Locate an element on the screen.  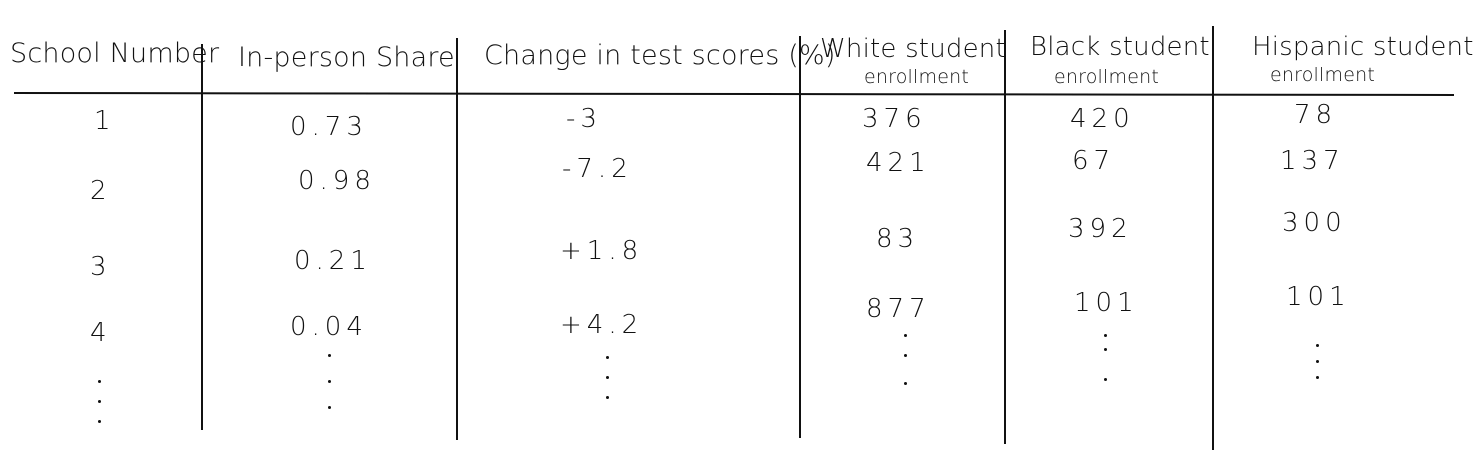
cell-black-enrollment: 420 is located at coordinates (1102, 119).